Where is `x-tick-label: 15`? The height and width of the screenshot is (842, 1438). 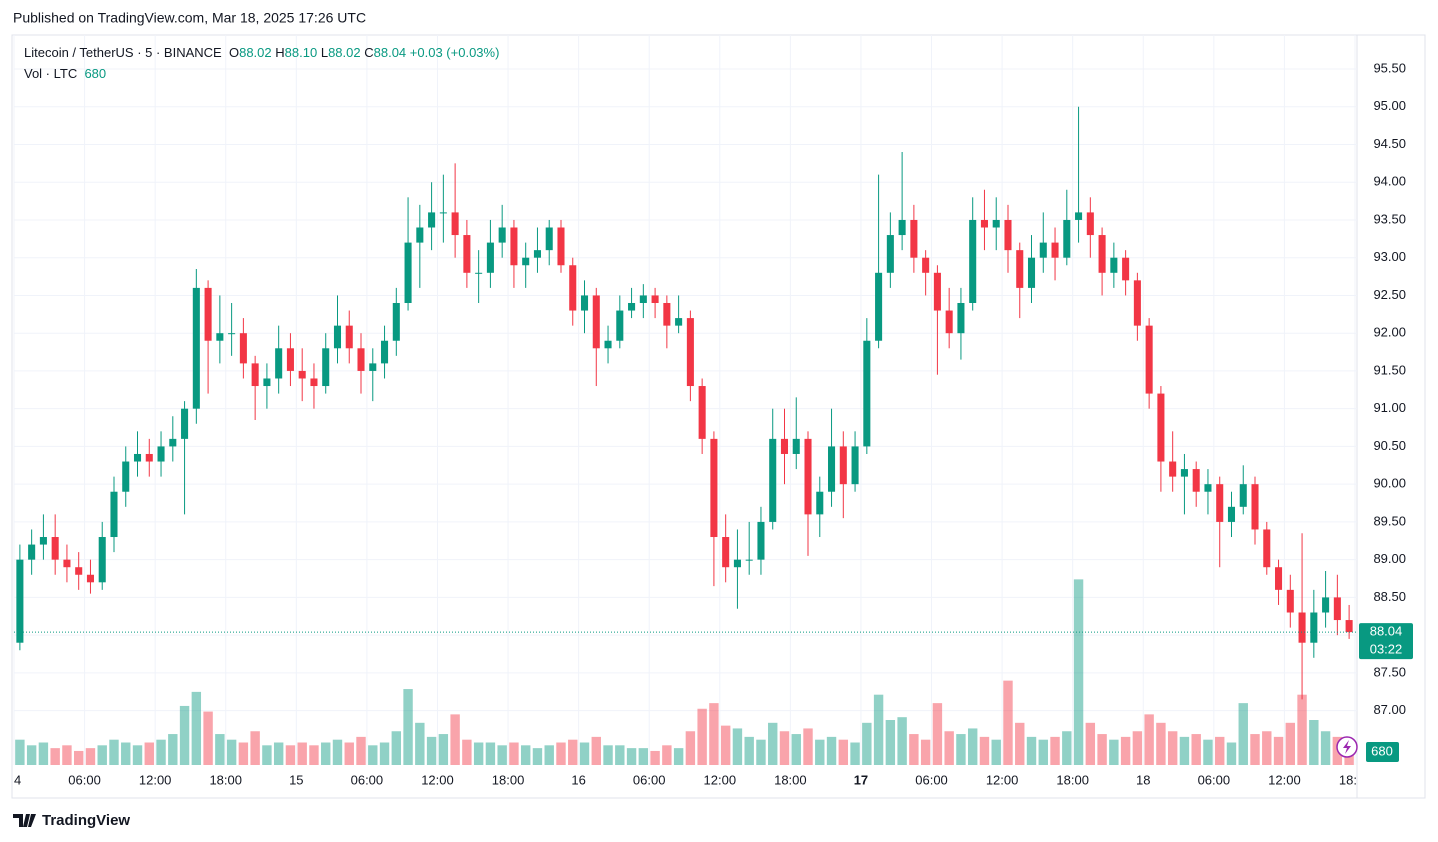 x-tick-label: 15 is located at coordinates (296, 779).